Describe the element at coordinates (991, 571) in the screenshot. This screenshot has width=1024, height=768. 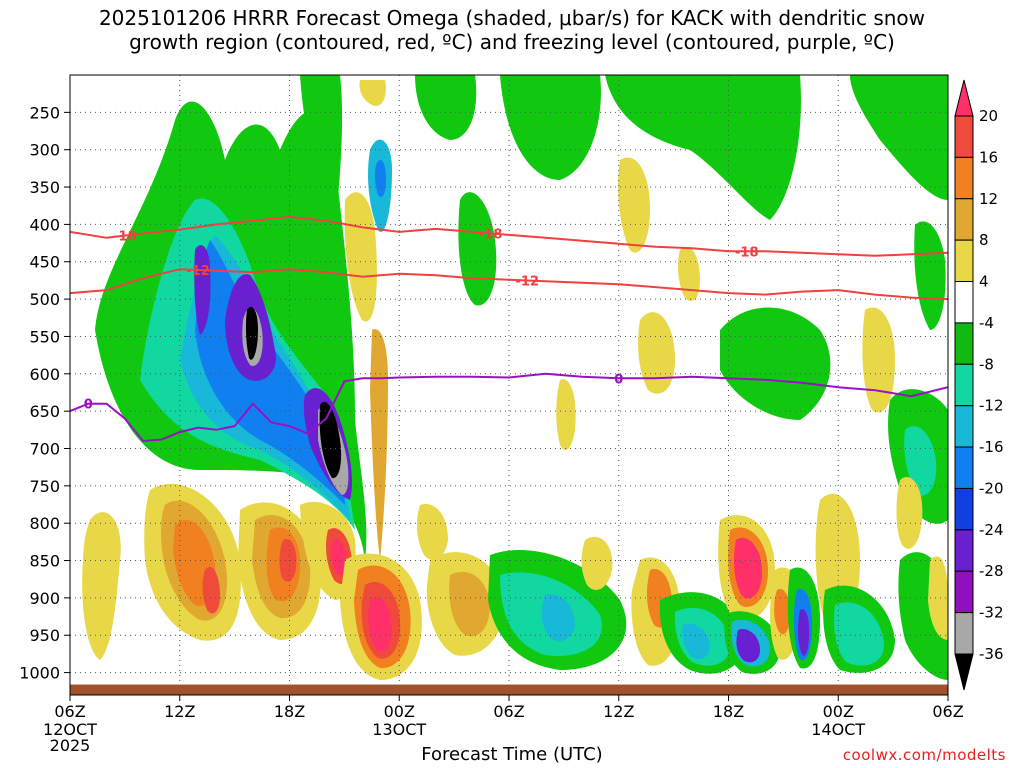
I see `colorbar-label: -28` at that location.